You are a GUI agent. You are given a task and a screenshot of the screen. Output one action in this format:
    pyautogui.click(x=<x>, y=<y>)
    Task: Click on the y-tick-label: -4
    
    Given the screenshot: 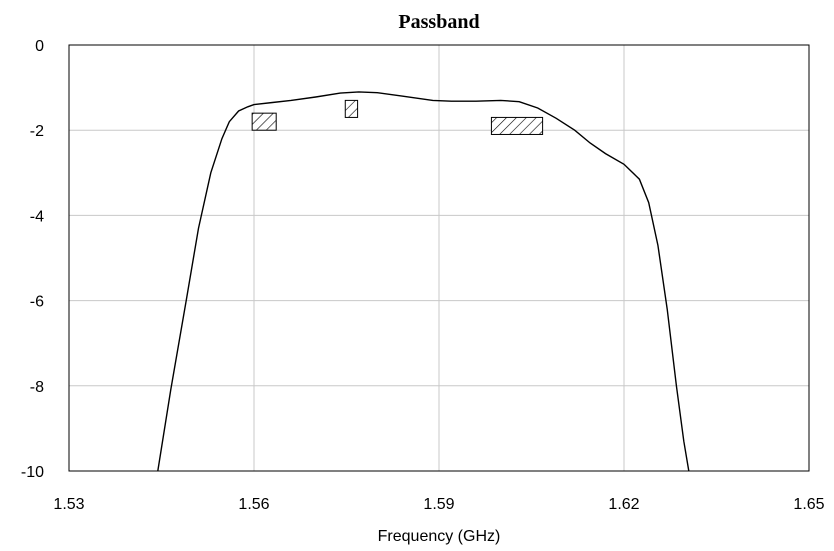 What is the action you would take?
    pyautogui.click(x=37, y=216)
    